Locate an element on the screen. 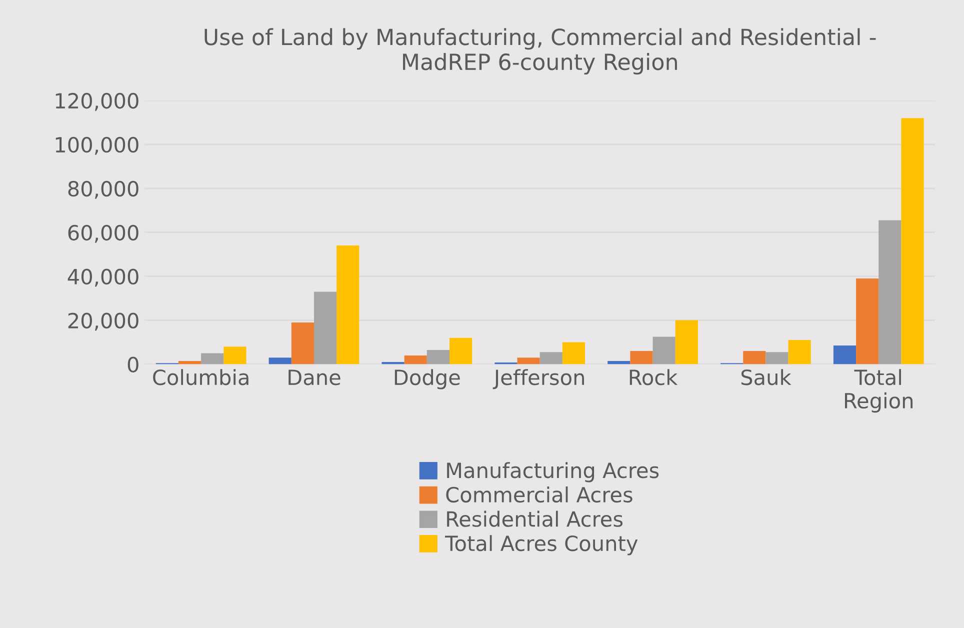 The image size is (964, 628). x-tick-label: Jefferson is located at coordinates (538, 379).